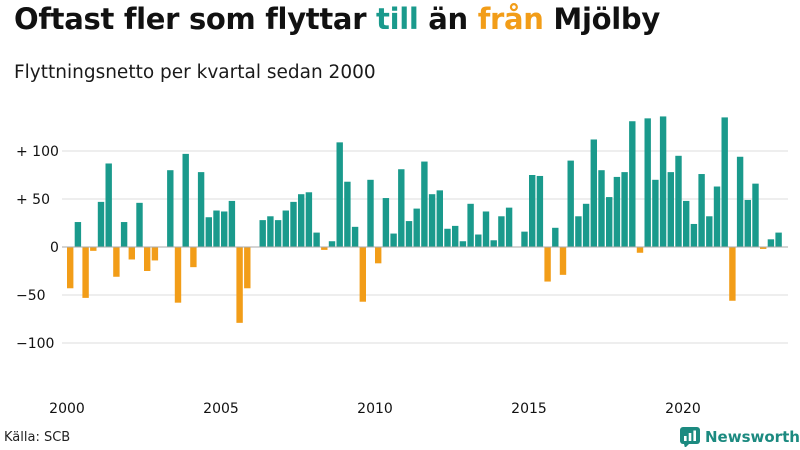  I want to click on source-note: Källa: SCB, so click(37, 437).